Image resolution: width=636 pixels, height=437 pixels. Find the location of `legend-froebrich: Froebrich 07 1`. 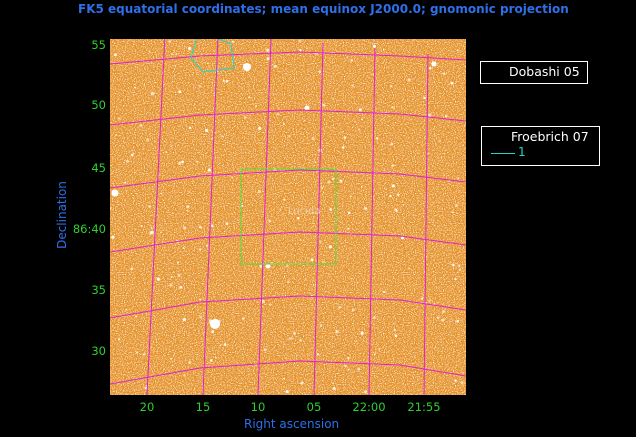

legend-froebrich: Froebrich 07 1 is located at coordinates (540, 146).